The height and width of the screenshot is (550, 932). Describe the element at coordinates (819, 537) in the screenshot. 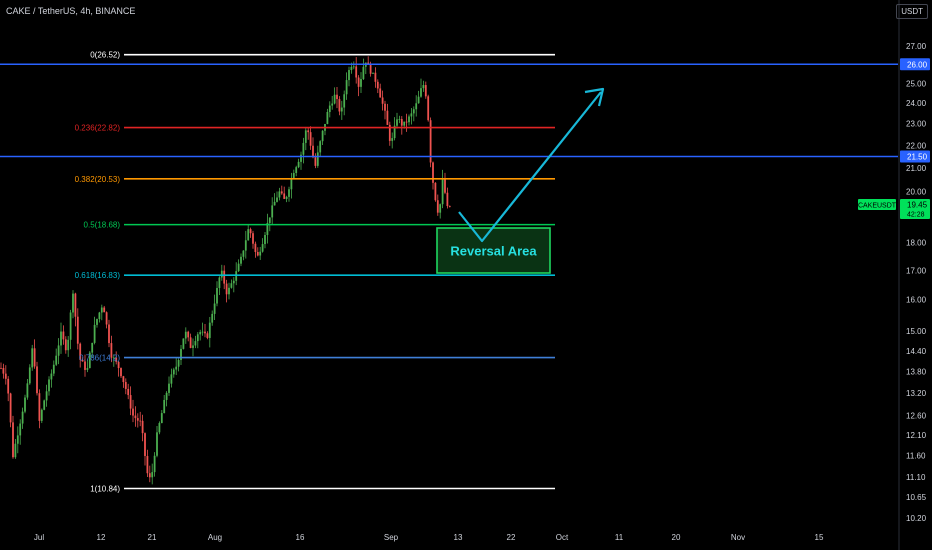

I see `time-tick-label: 15` at that location.